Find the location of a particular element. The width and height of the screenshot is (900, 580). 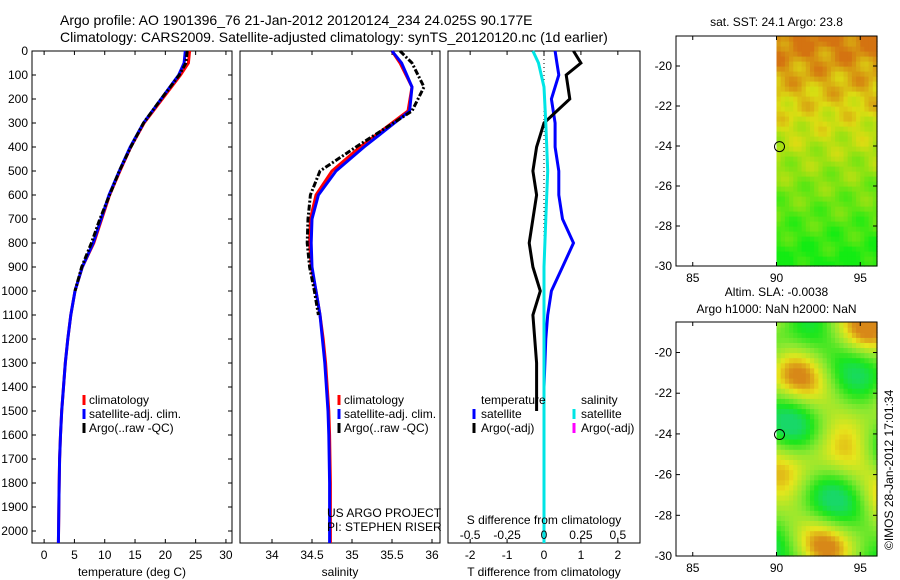

map-y-tick-label: -24 is located at coordinates (664, 434).